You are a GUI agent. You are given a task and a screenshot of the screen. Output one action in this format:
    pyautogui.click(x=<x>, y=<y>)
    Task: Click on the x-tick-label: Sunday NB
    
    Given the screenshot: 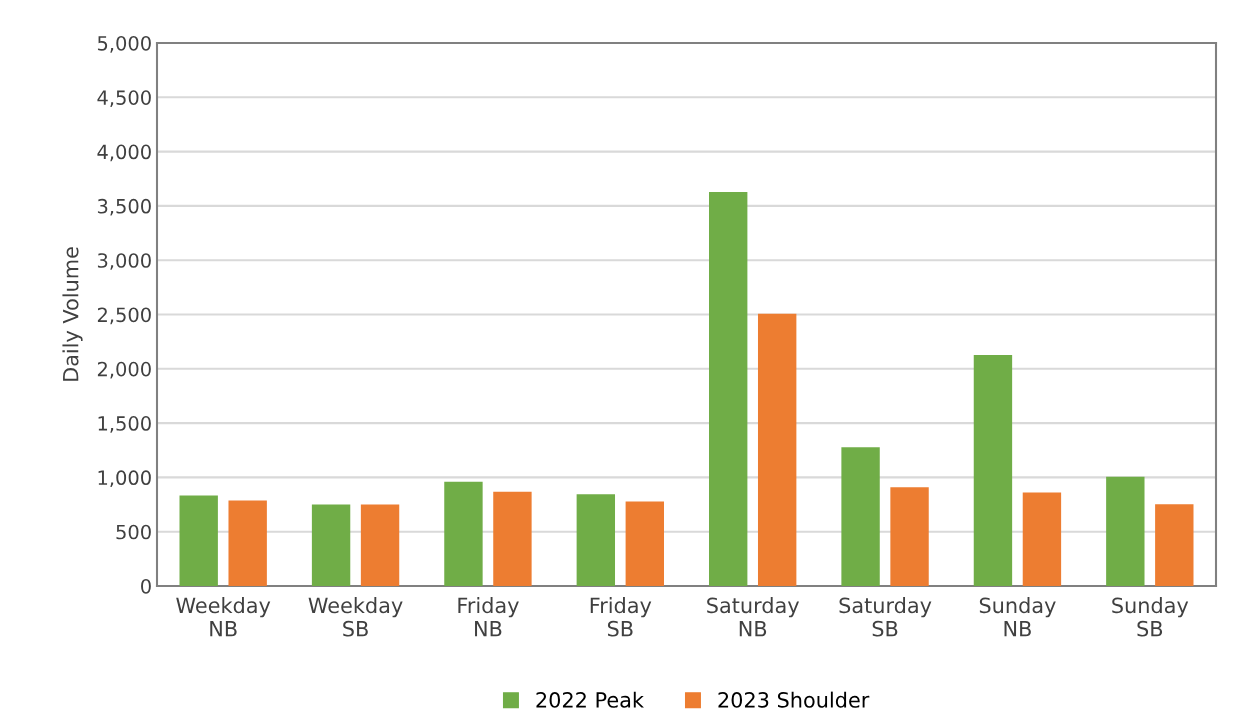 What is the action you would take?
    pyautogui.click(x=1017, y=617)
    